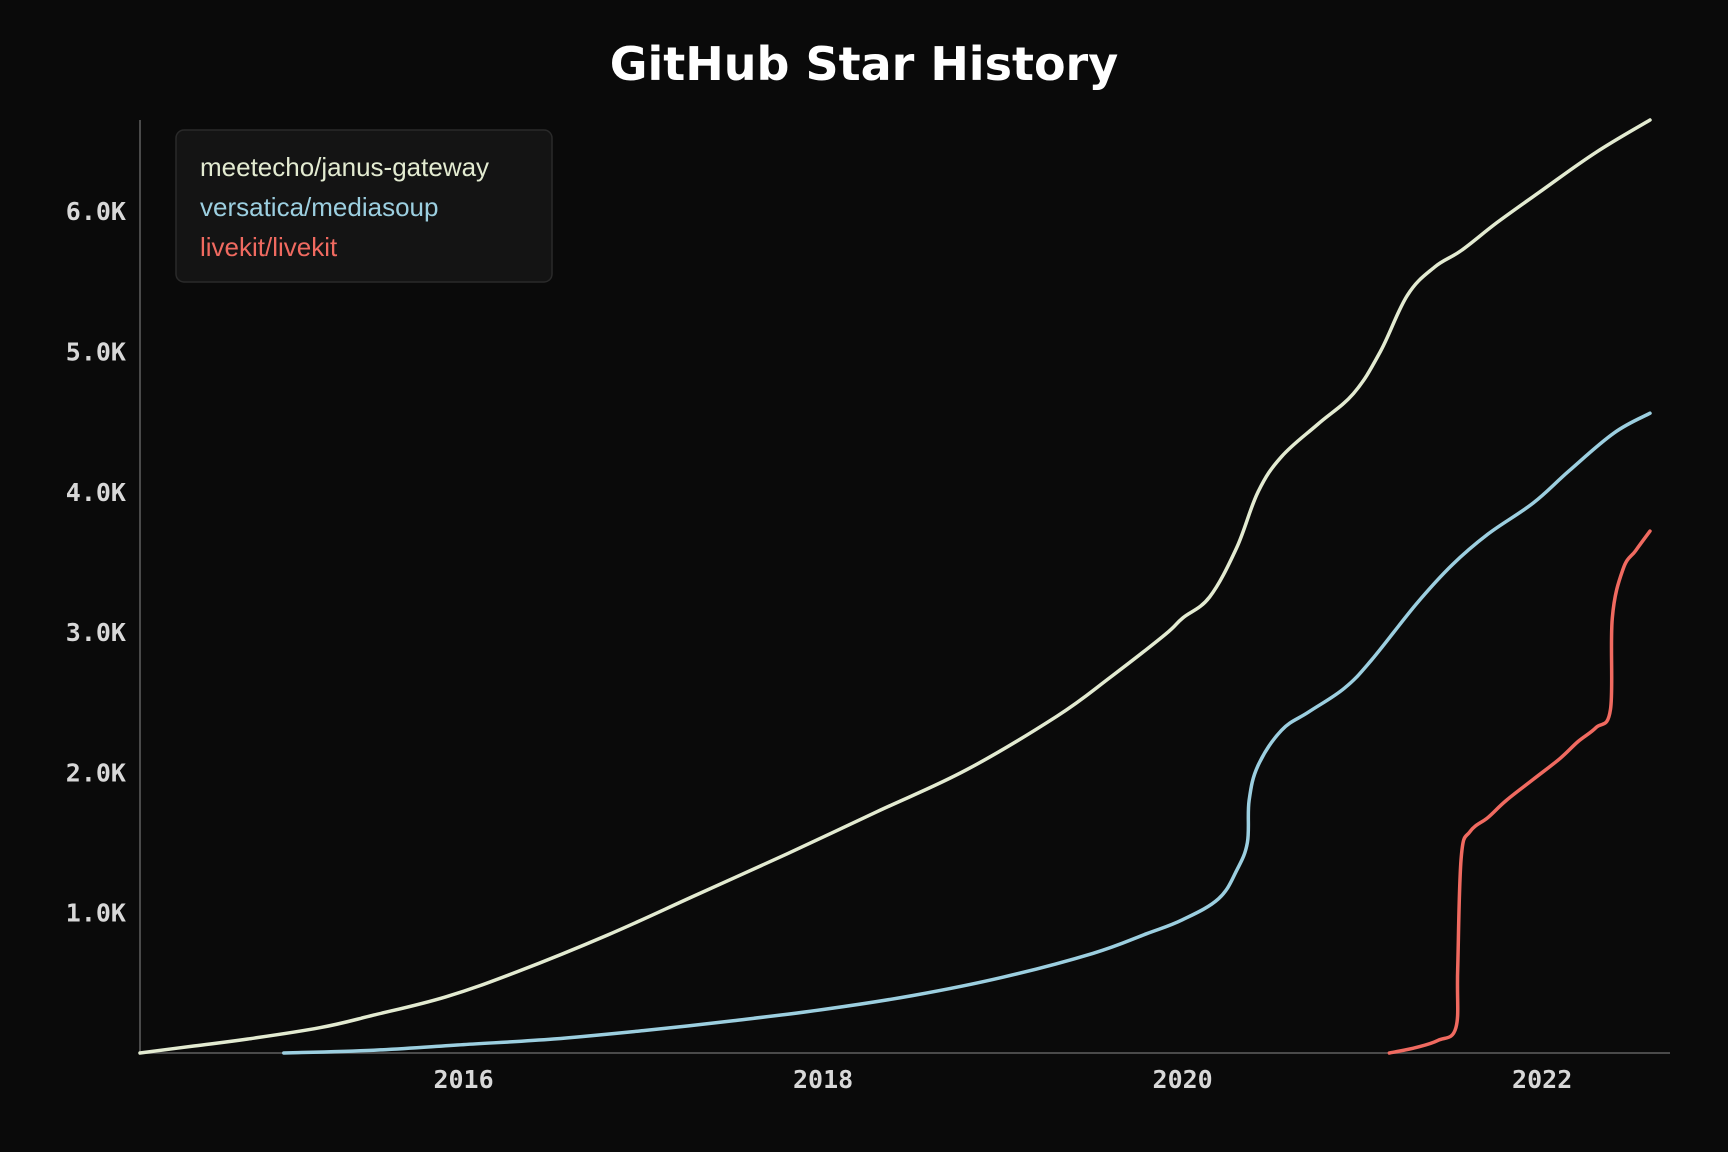 The height and width of the screenshot is (1152, 1728). Describe the element at coordinates (319, 207) in the screenshot. I see `legend-item: versatica/mediasoup` at that location.